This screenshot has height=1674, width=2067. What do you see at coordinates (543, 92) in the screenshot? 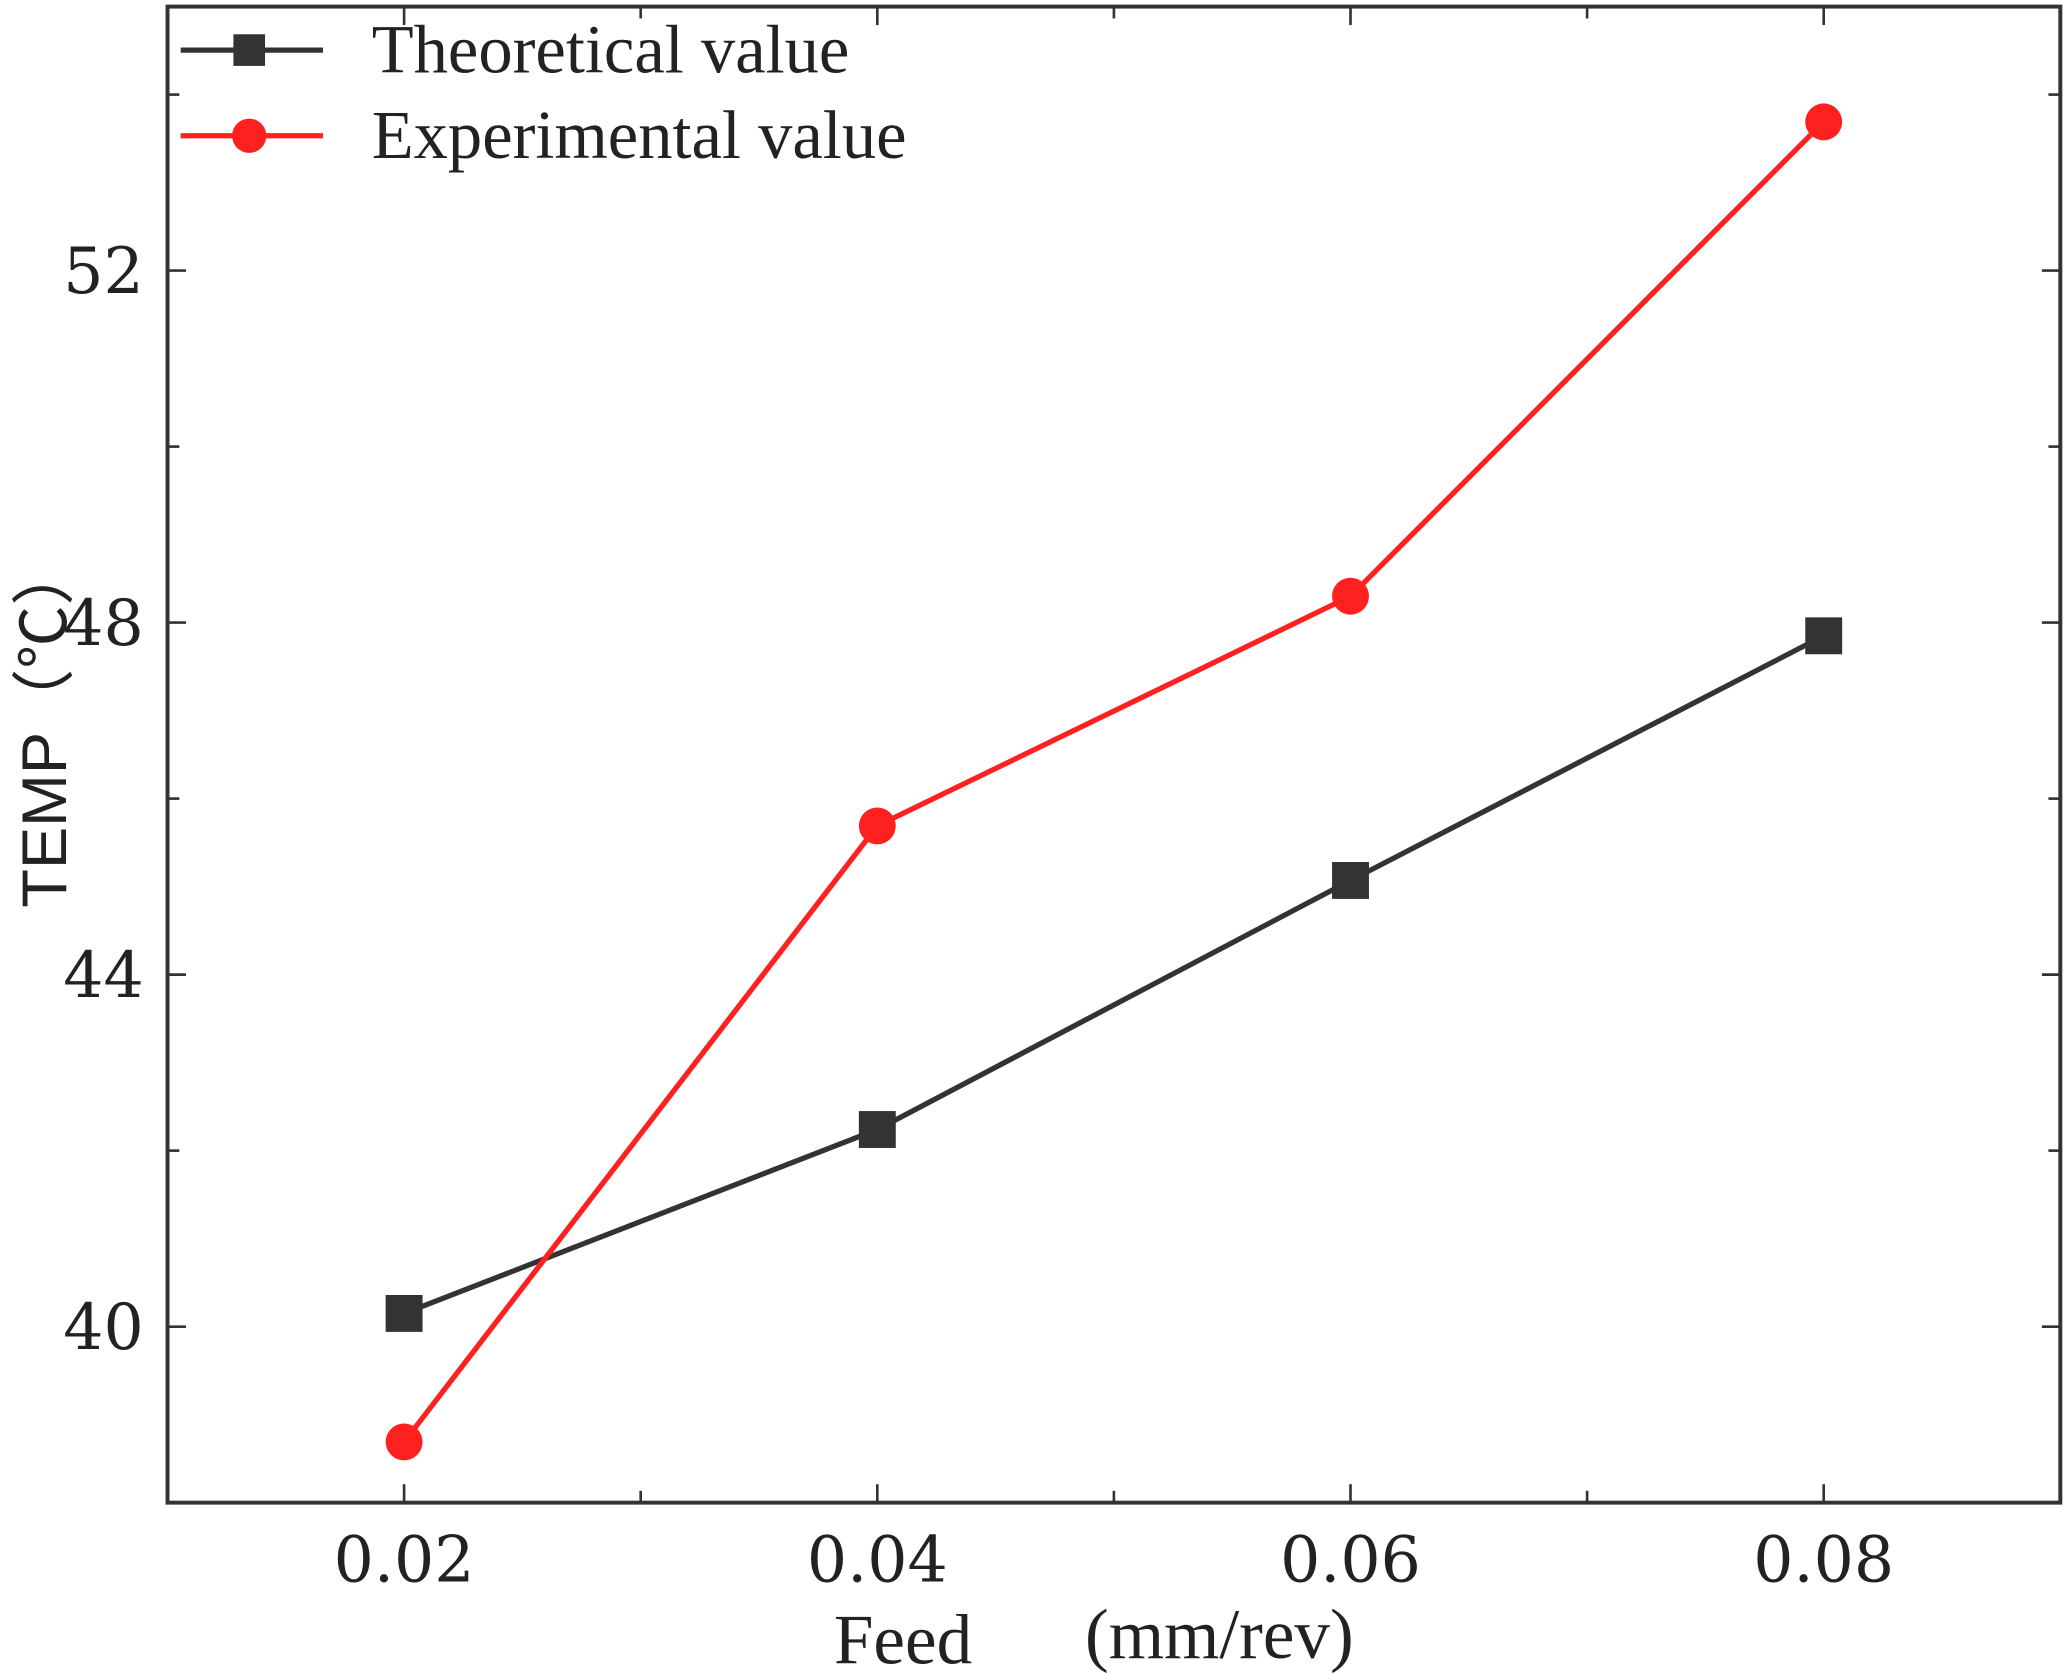
I see `legend: Theoretical value Experimental value` at bounding box center [543, 92].